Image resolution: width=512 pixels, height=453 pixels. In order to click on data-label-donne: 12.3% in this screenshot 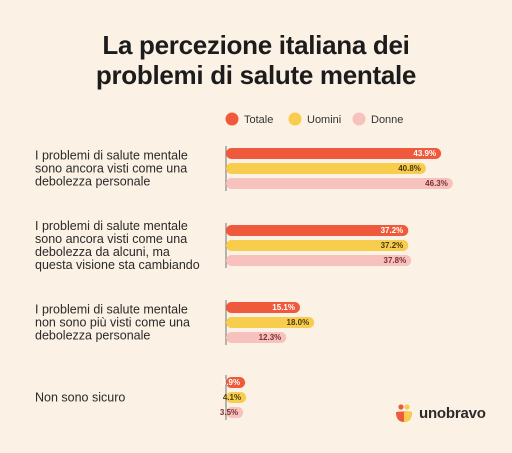, I will do `click(270, 337)`.